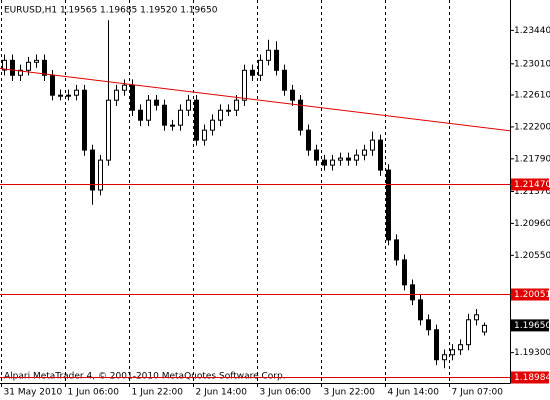 The width and height of the screenshot is (550, 400). I want to click on x-tick-label: 1 Jun 06:00, so click(94, 393).